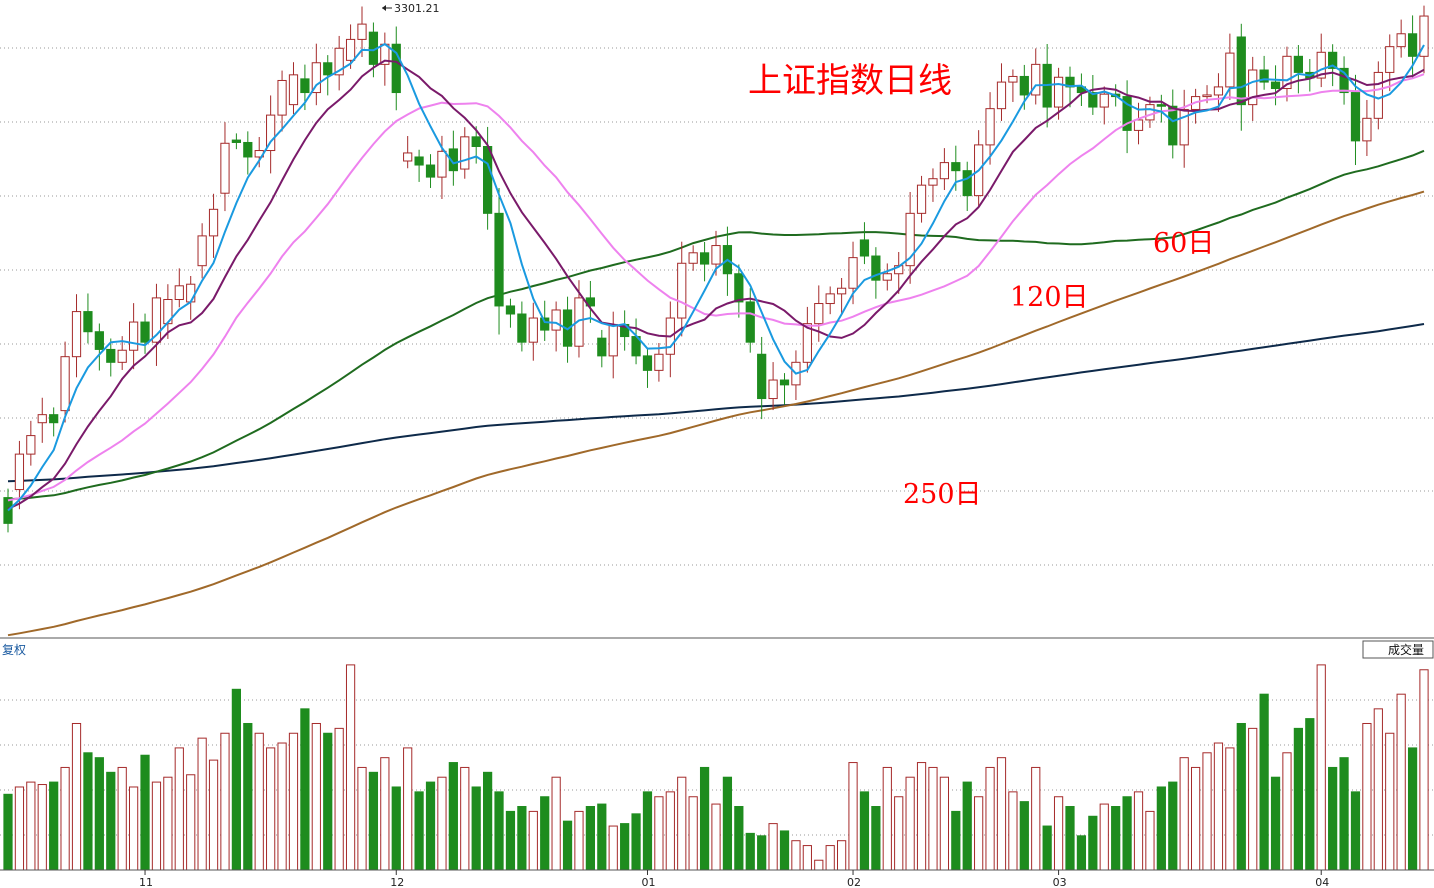 The height and width of the screenshot is (888, 1434). Describe the element at coordinates (854, 882) in the screenshot. I see `month-label: 02` at that location.